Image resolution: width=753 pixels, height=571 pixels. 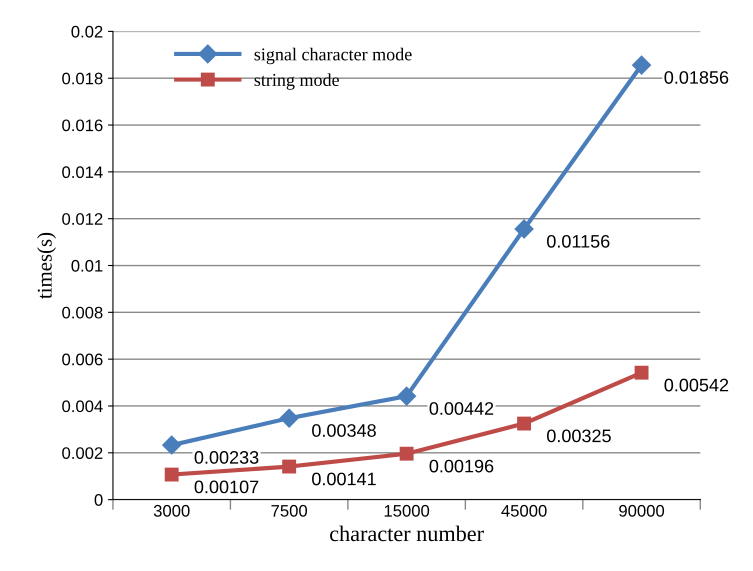 What do you see at coordinates (82, 219) in the screenshot?
I see `y-tick-label: 0.012` at bounding box center [82, 219].